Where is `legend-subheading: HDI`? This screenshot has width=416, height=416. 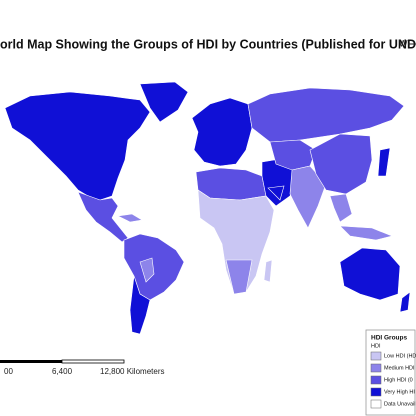
legend-subheading: HDI is located at coordinates (376, 346).